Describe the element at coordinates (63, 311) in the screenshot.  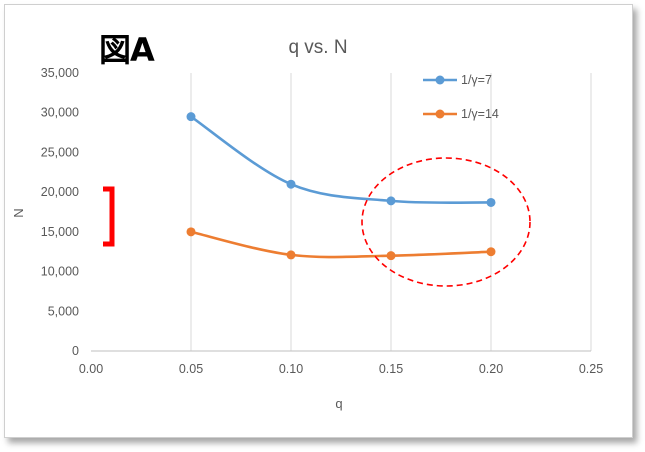
I see `y-tick-label: 5,000` at that location.